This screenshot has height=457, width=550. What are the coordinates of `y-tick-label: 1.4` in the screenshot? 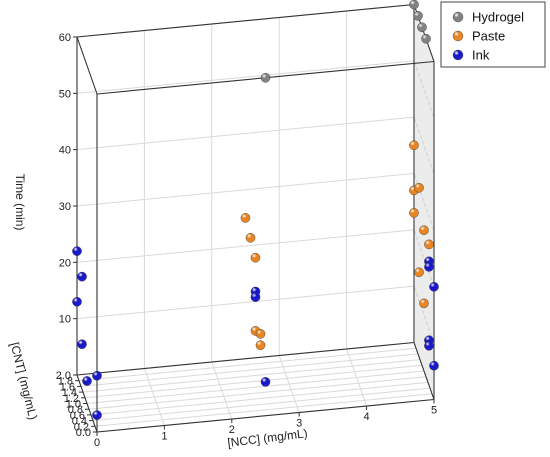 It's located at (69, 393).